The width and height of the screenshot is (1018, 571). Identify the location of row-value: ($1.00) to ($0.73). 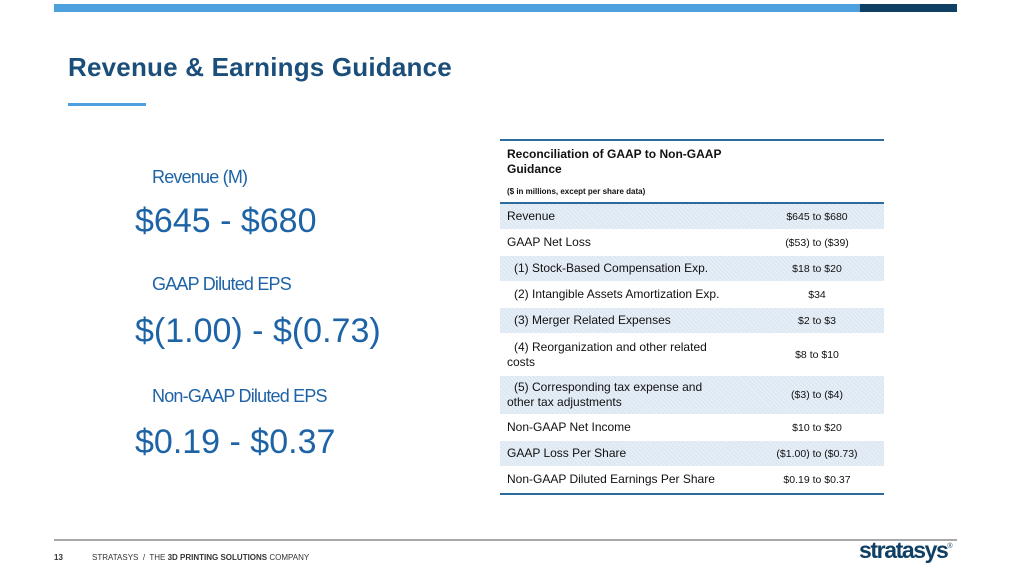
(817, 453).